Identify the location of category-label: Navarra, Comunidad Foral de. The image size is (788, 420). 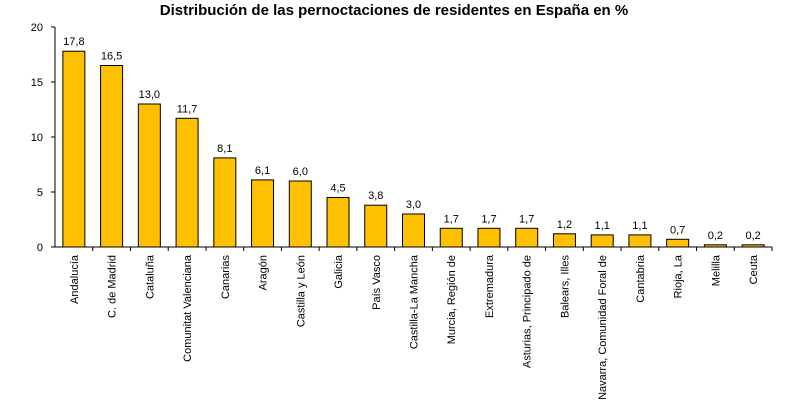
(603, 327).